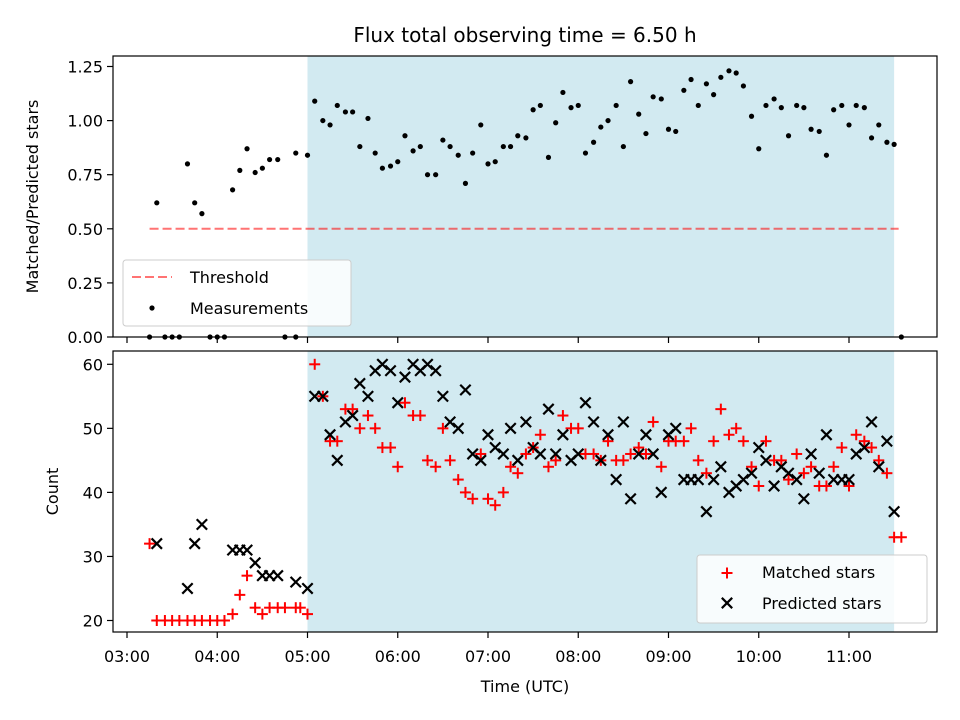 This screenshot has height=720, width=960. Describe the element at coordinates (524, 35) in the screenshot. I see `figure-title: Flux total observing time = 6.50 h` at that location.